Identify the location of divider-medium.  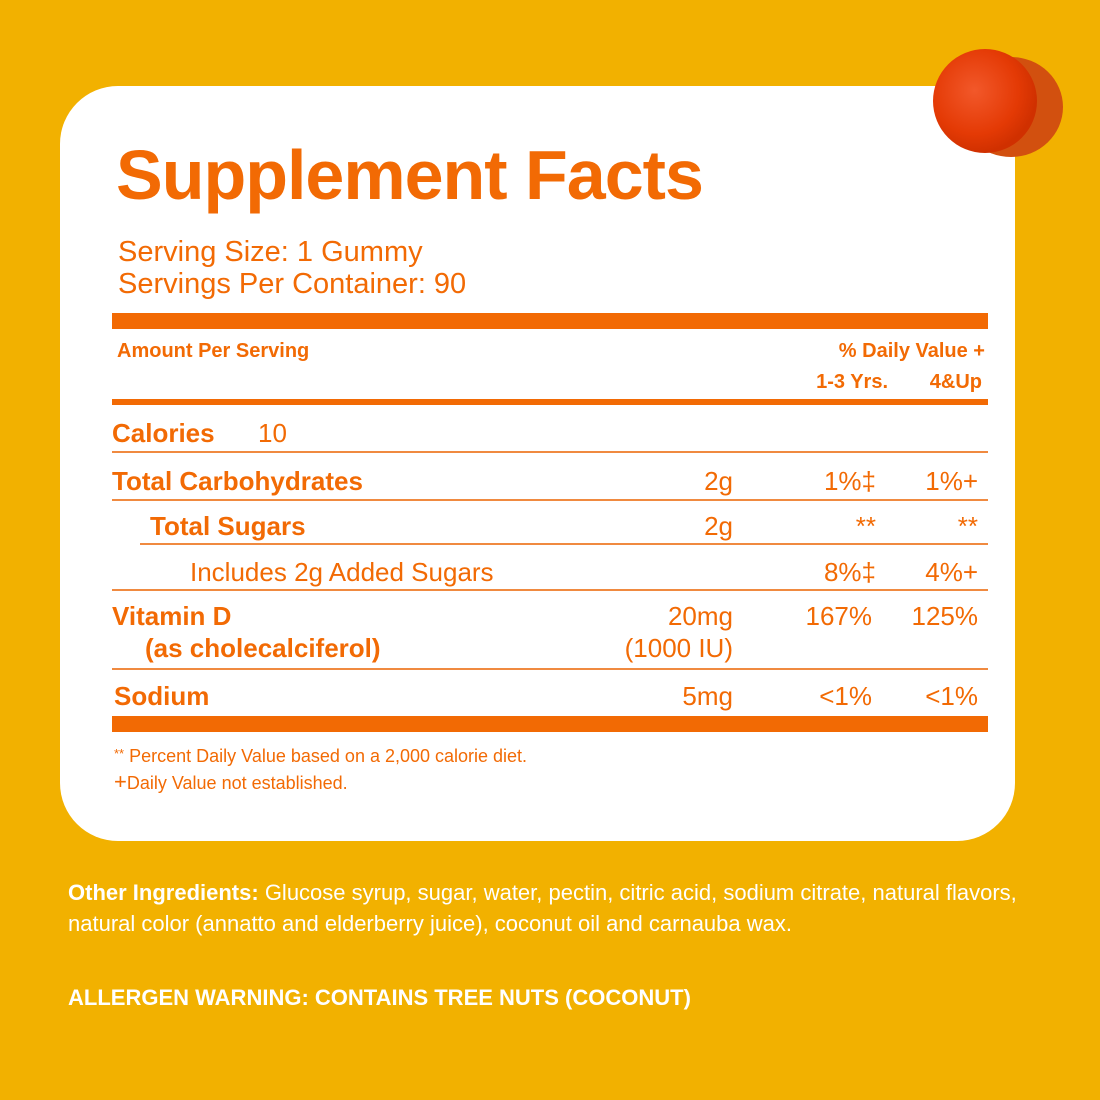
(550, 402).